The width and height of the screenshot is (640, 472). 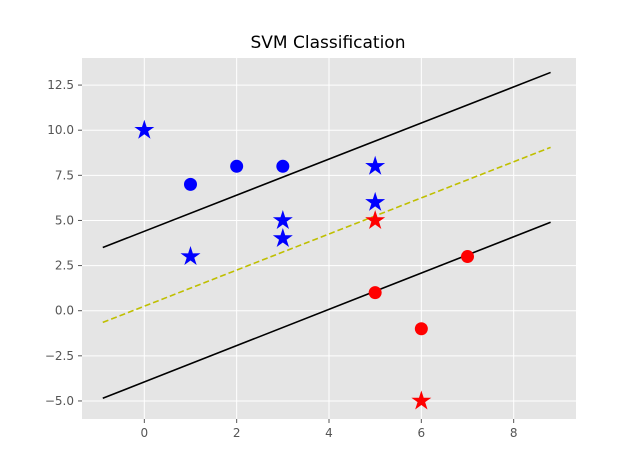 What do you see at coordinates (64, 175) in the screenshot?
I see `y-tick-label: 7.5` at bounding box center [64, 175].